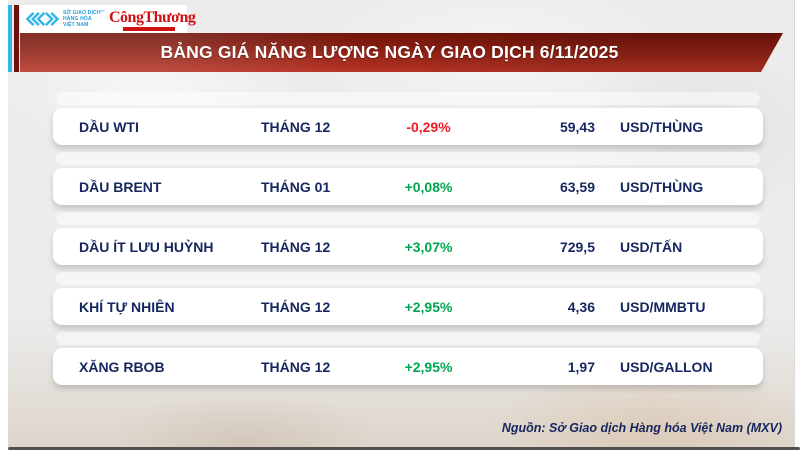  I want to click on accent-stripe-cyan, so click(10, 38).